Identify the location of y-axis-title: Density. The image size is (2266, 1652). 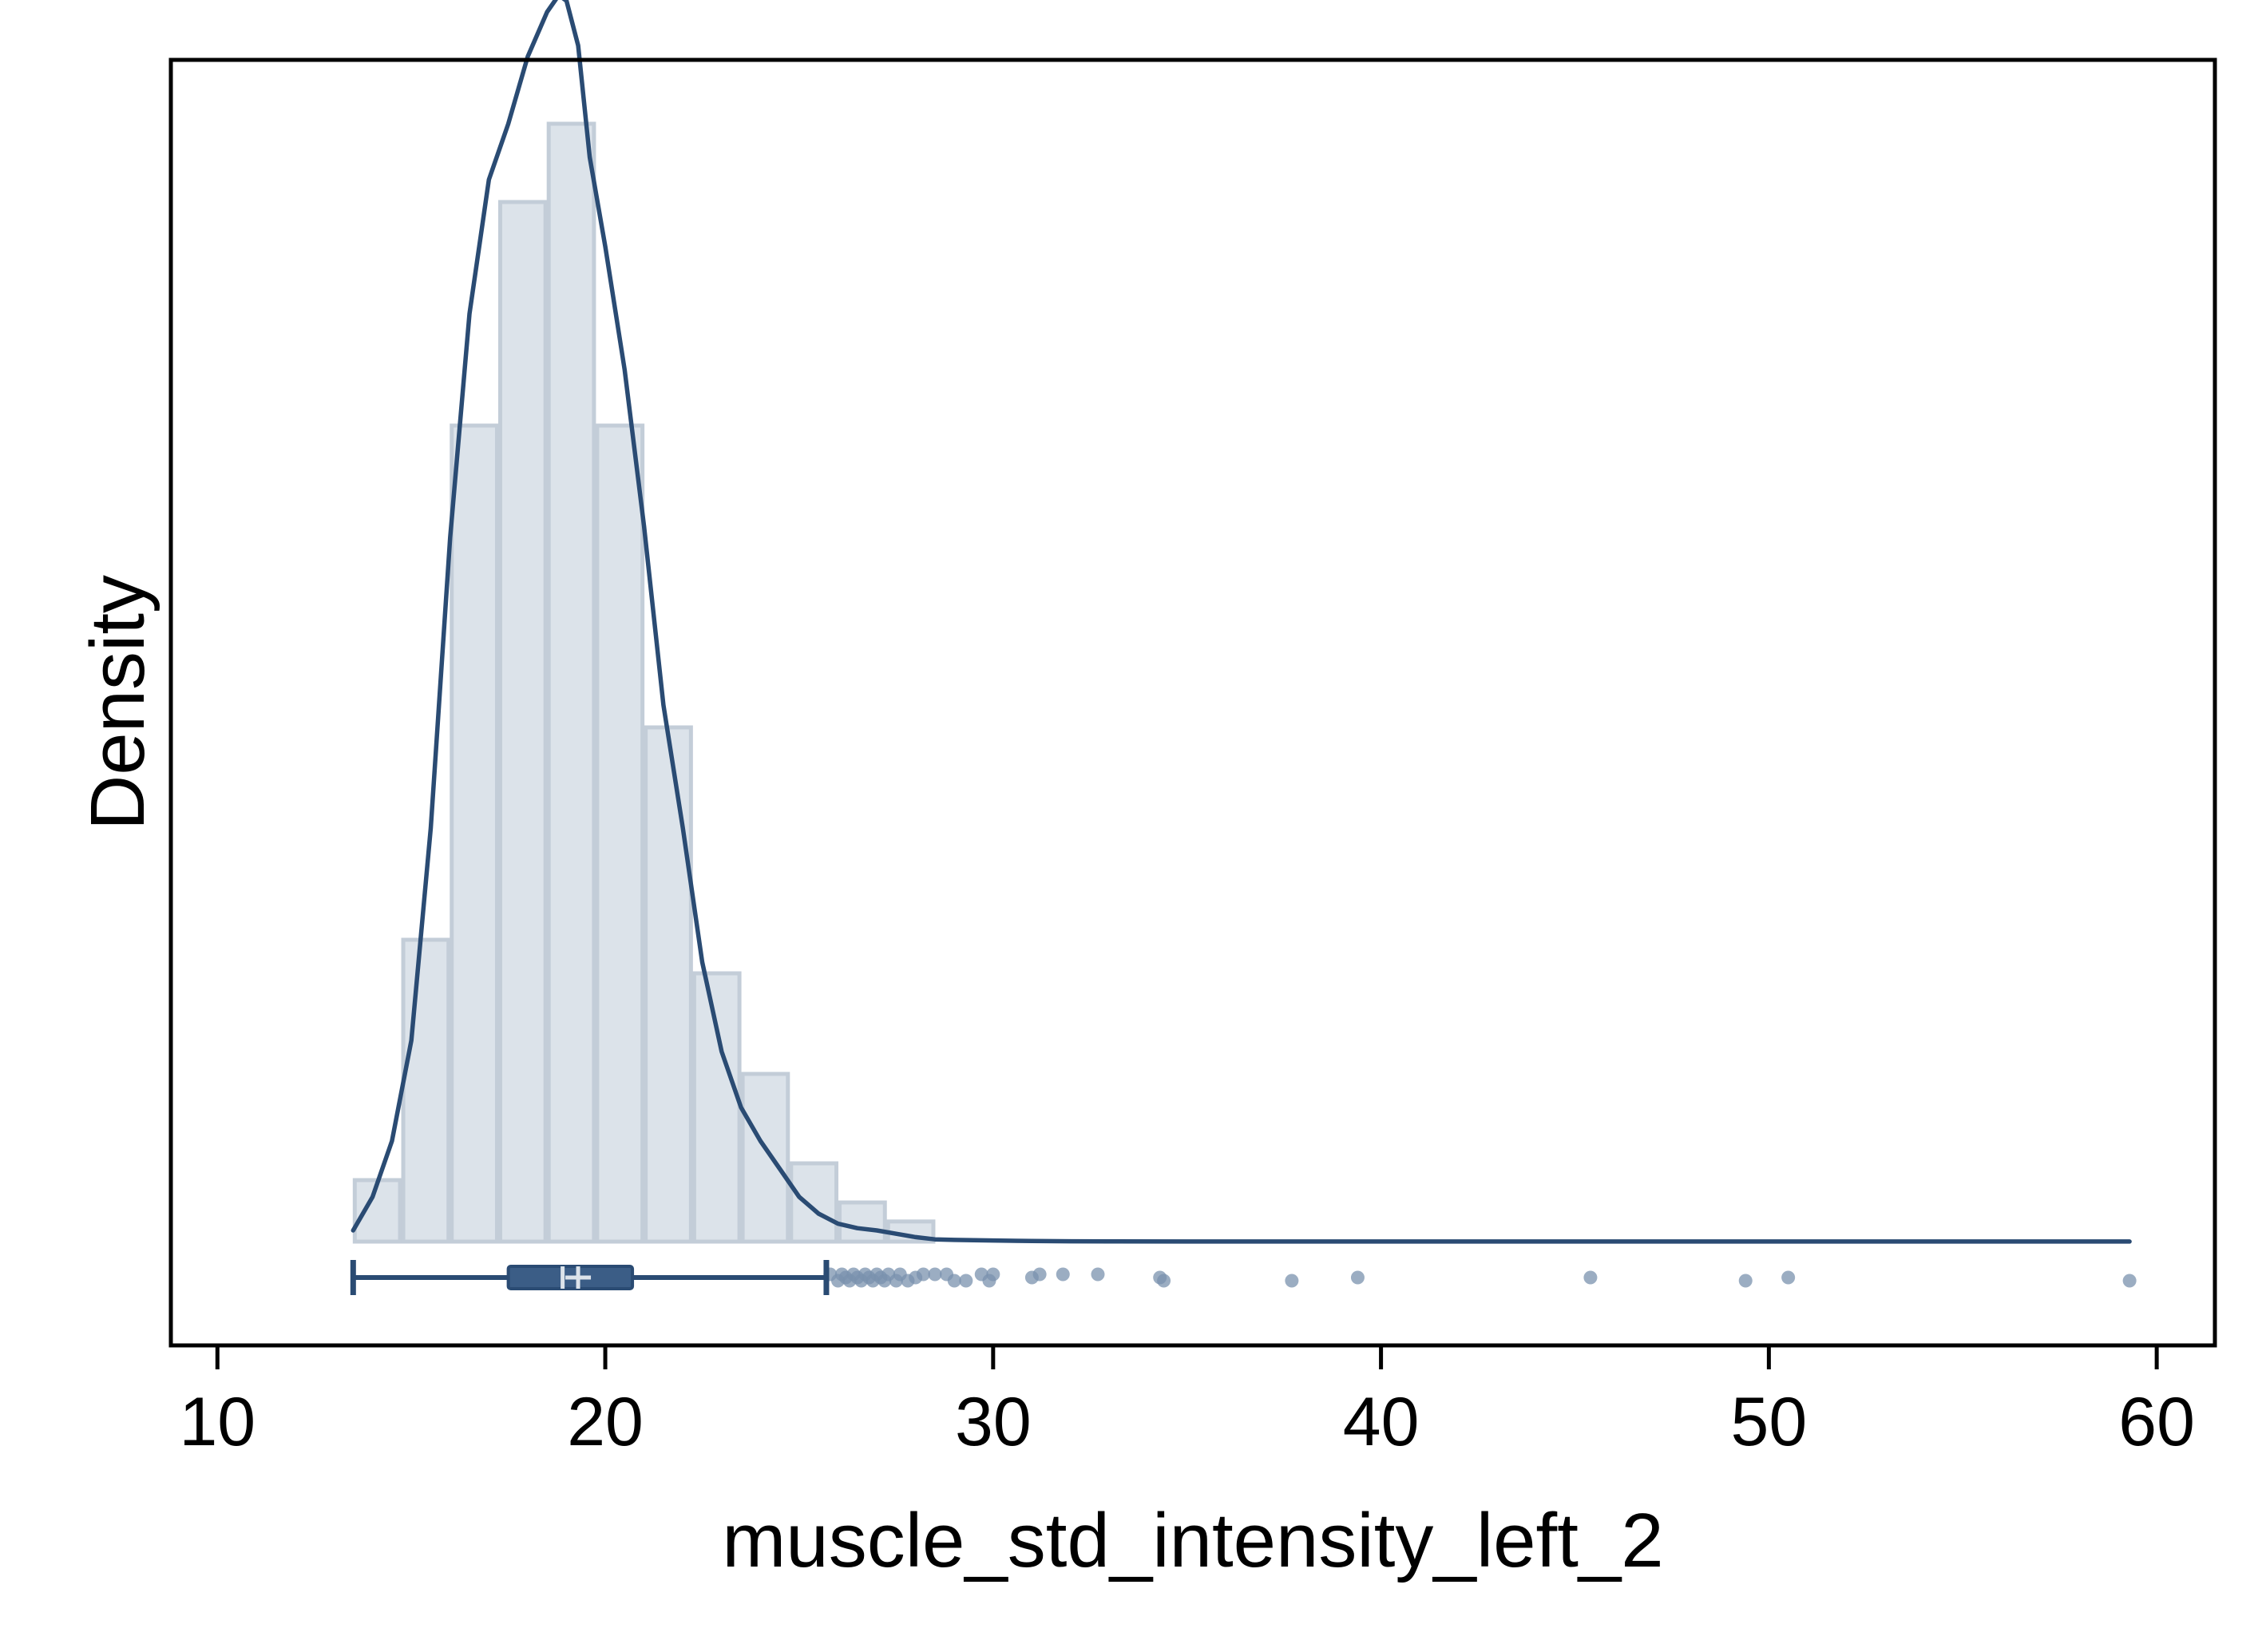
(117, 702).